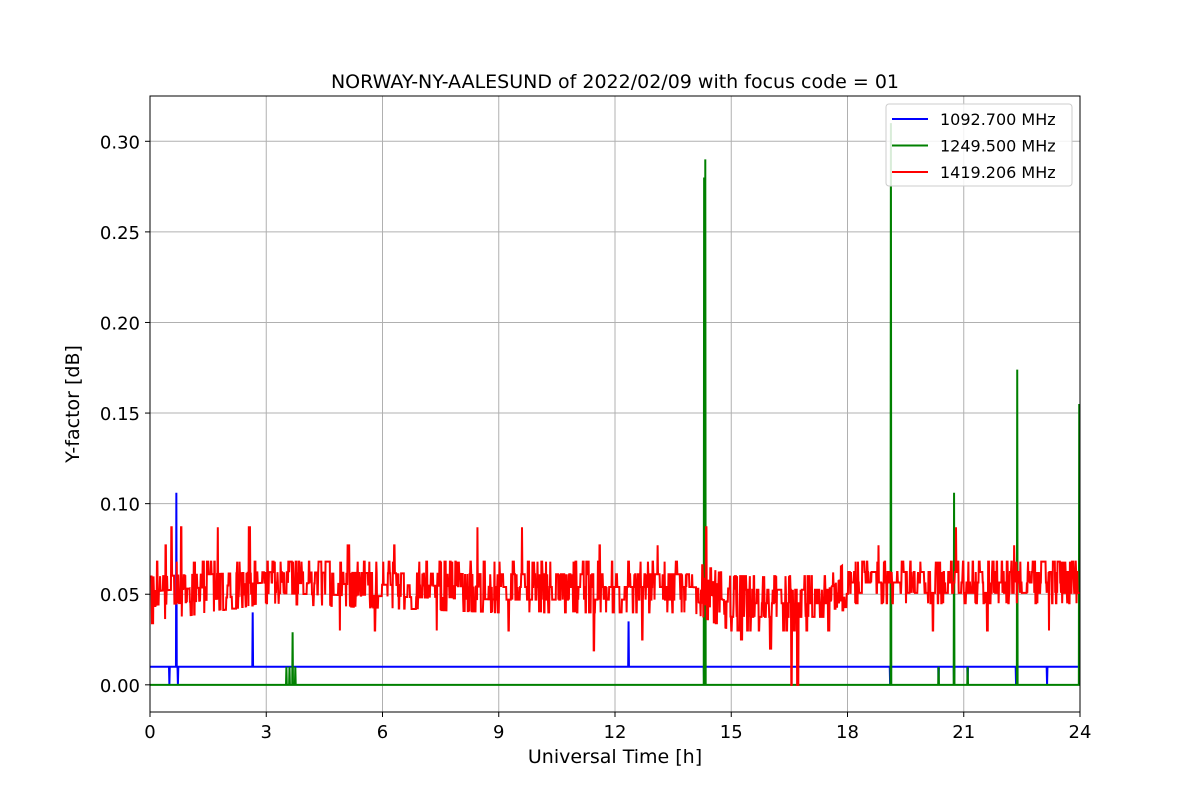  I want to click on x-tick-label: 6, so click(382, 732).